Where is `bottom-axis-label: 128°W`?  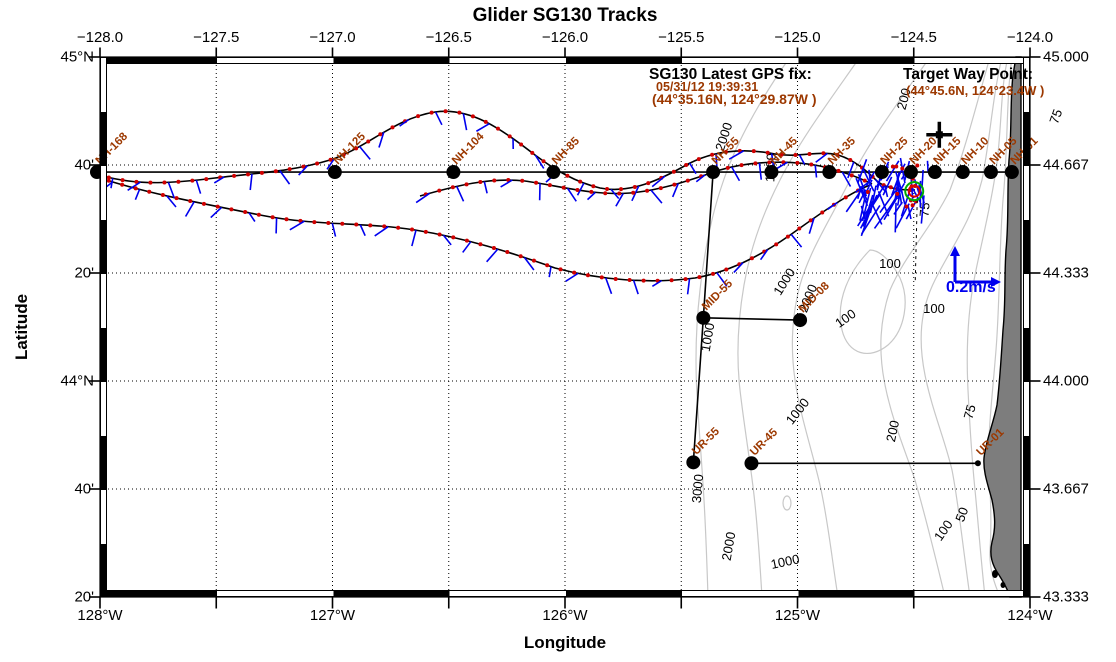 bottom-axis-label: 128°W is located at coordinates (100, 615).